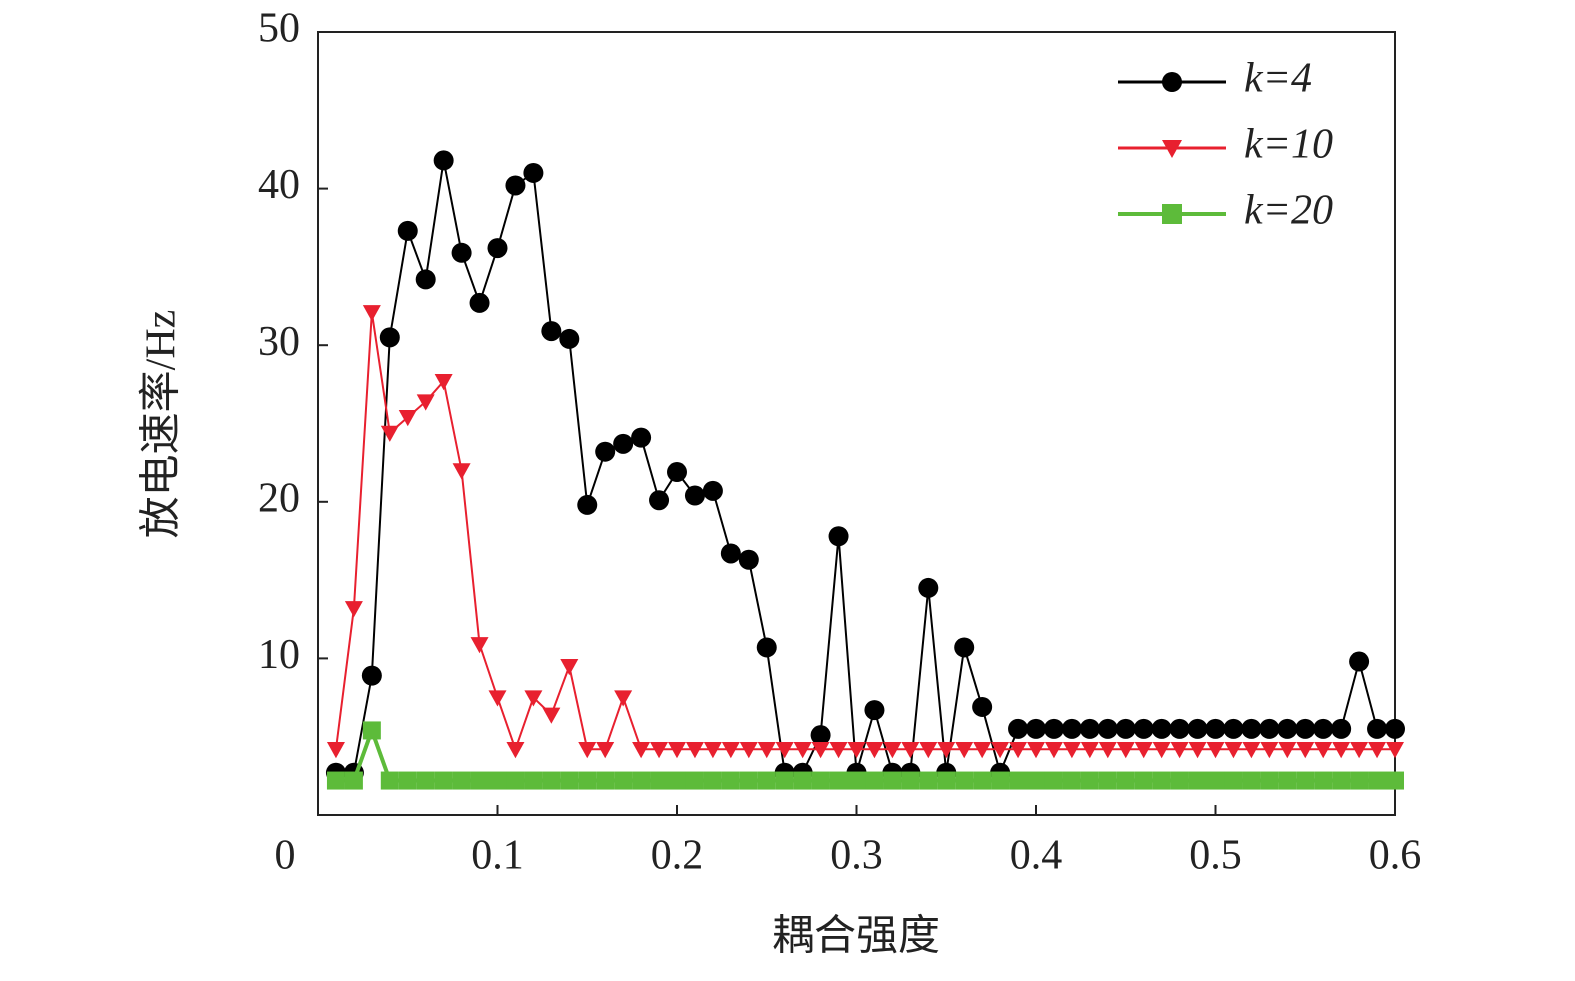 The width and height of the screenshot is (1575, 981). Describe the element at coordinates (285, 856) in the screenshot. I see `x-tick-label: 0` at that location.